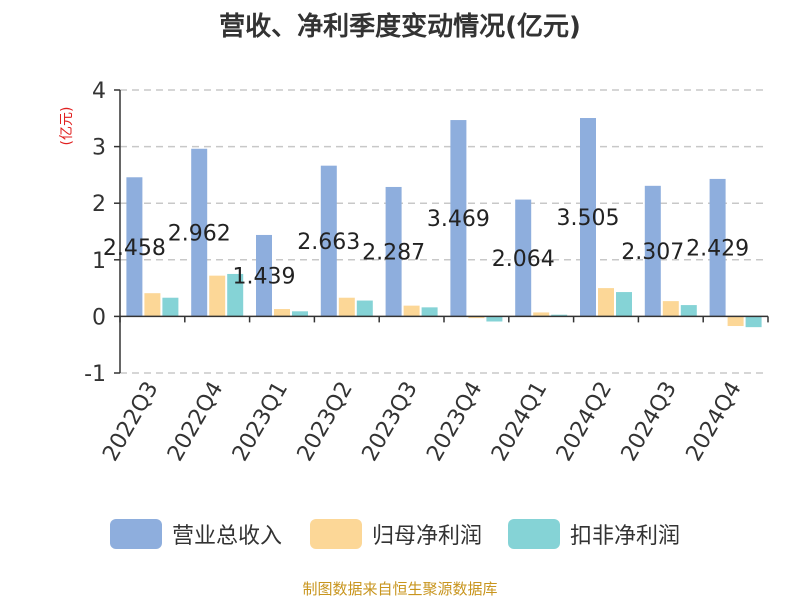 Image resolution: width=800 pixels, height=600 pixels. What do you see at coordinates (427, 536) in the screenshot?
I see `legend-label-net-profit: 归母净利润` at bounding box center [427, 536].